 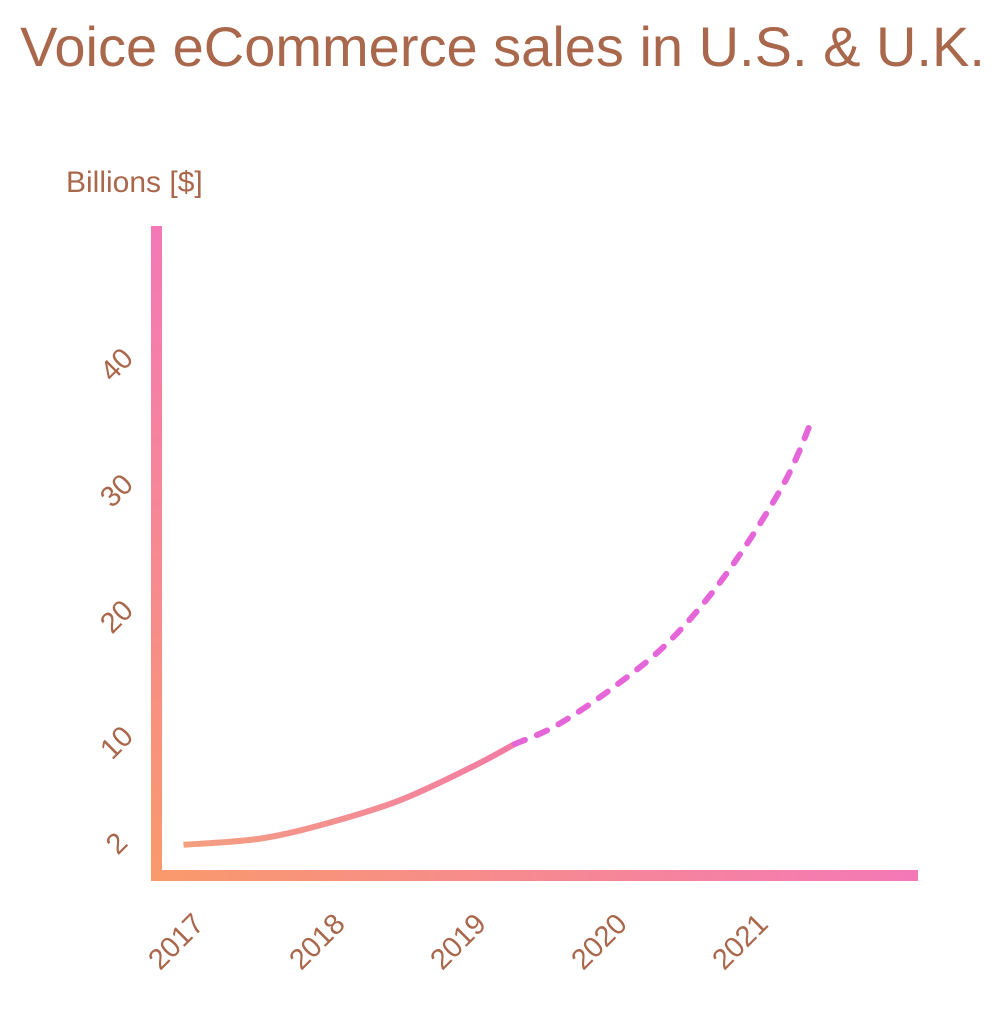 What do you see at coordinates (156, 553) in the screenshot?
I see `y-axis-line` at bounding box center [156, 553].